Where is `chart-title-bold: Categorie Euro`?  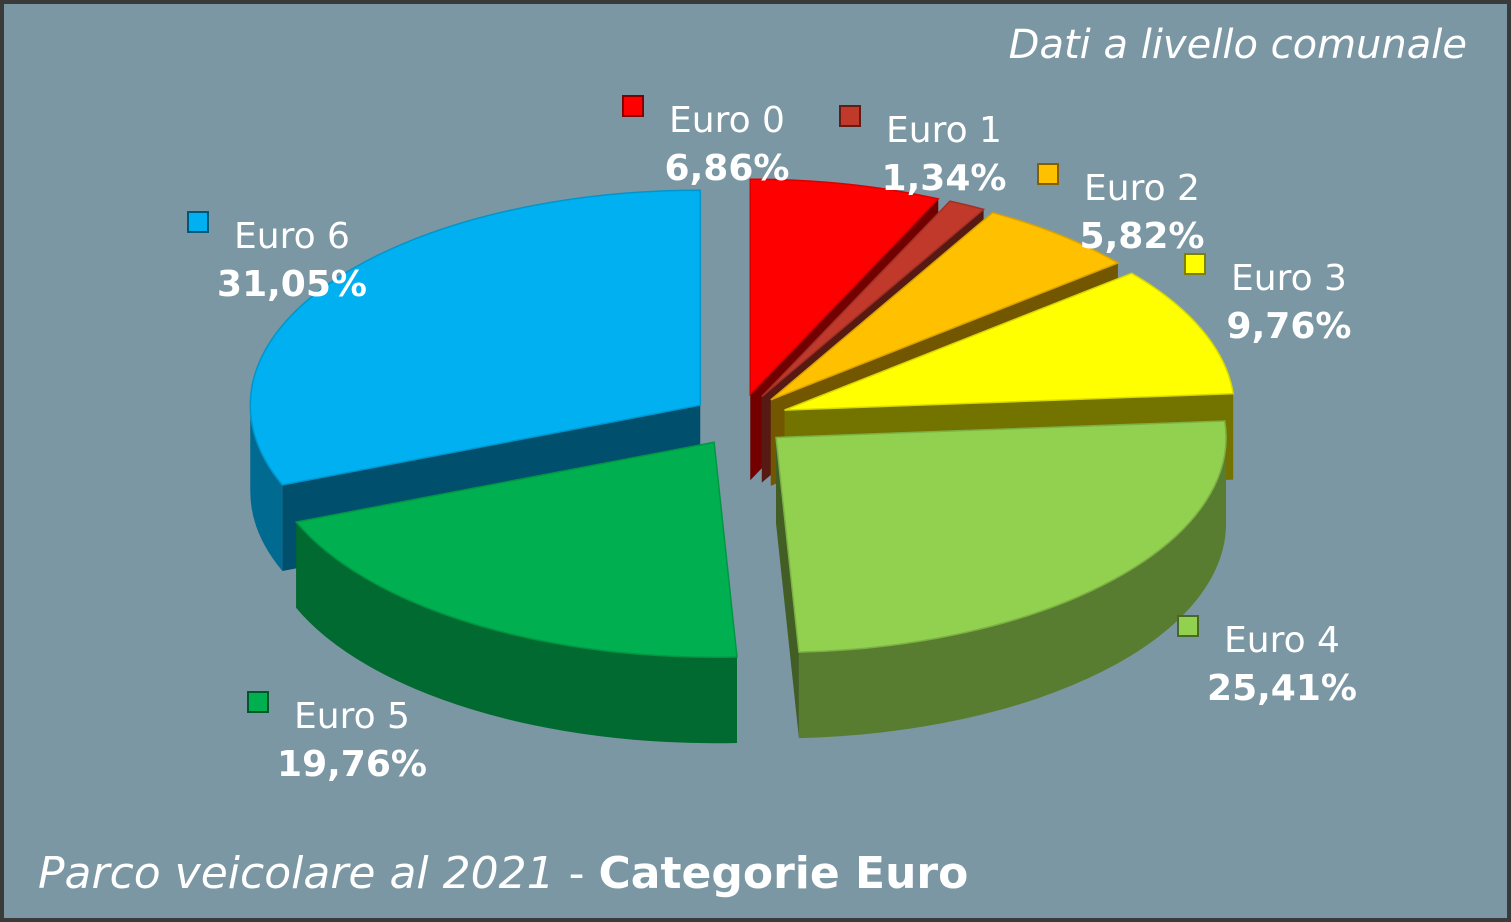
chart-title-bold: Categorie Euro is located at coordinates (783, 873).